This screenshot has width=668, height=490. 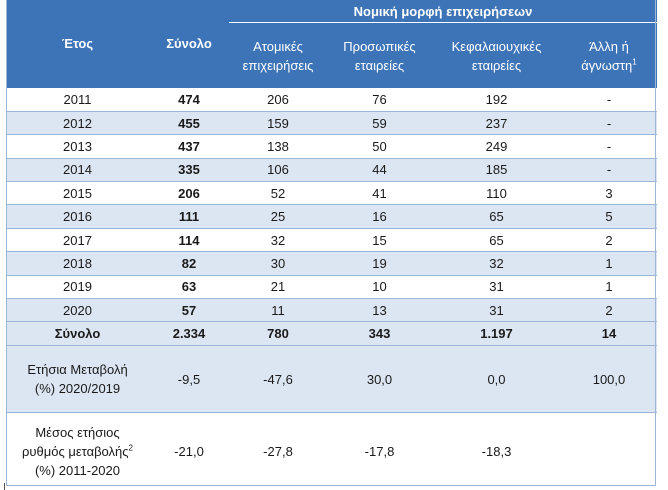 I want to click on header-partnerships-label: Προσωπικές εταιρείες, so click(x=379, y=55).